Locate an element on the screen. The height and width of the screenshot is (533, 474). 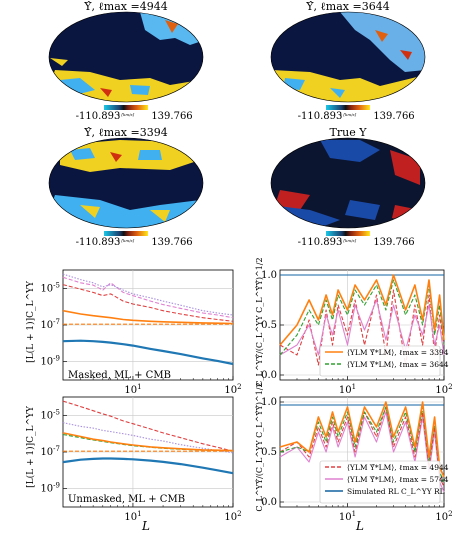
legend-label: Simulated RL C_L^ΥΥ RL is located at coordinates (396, 491).